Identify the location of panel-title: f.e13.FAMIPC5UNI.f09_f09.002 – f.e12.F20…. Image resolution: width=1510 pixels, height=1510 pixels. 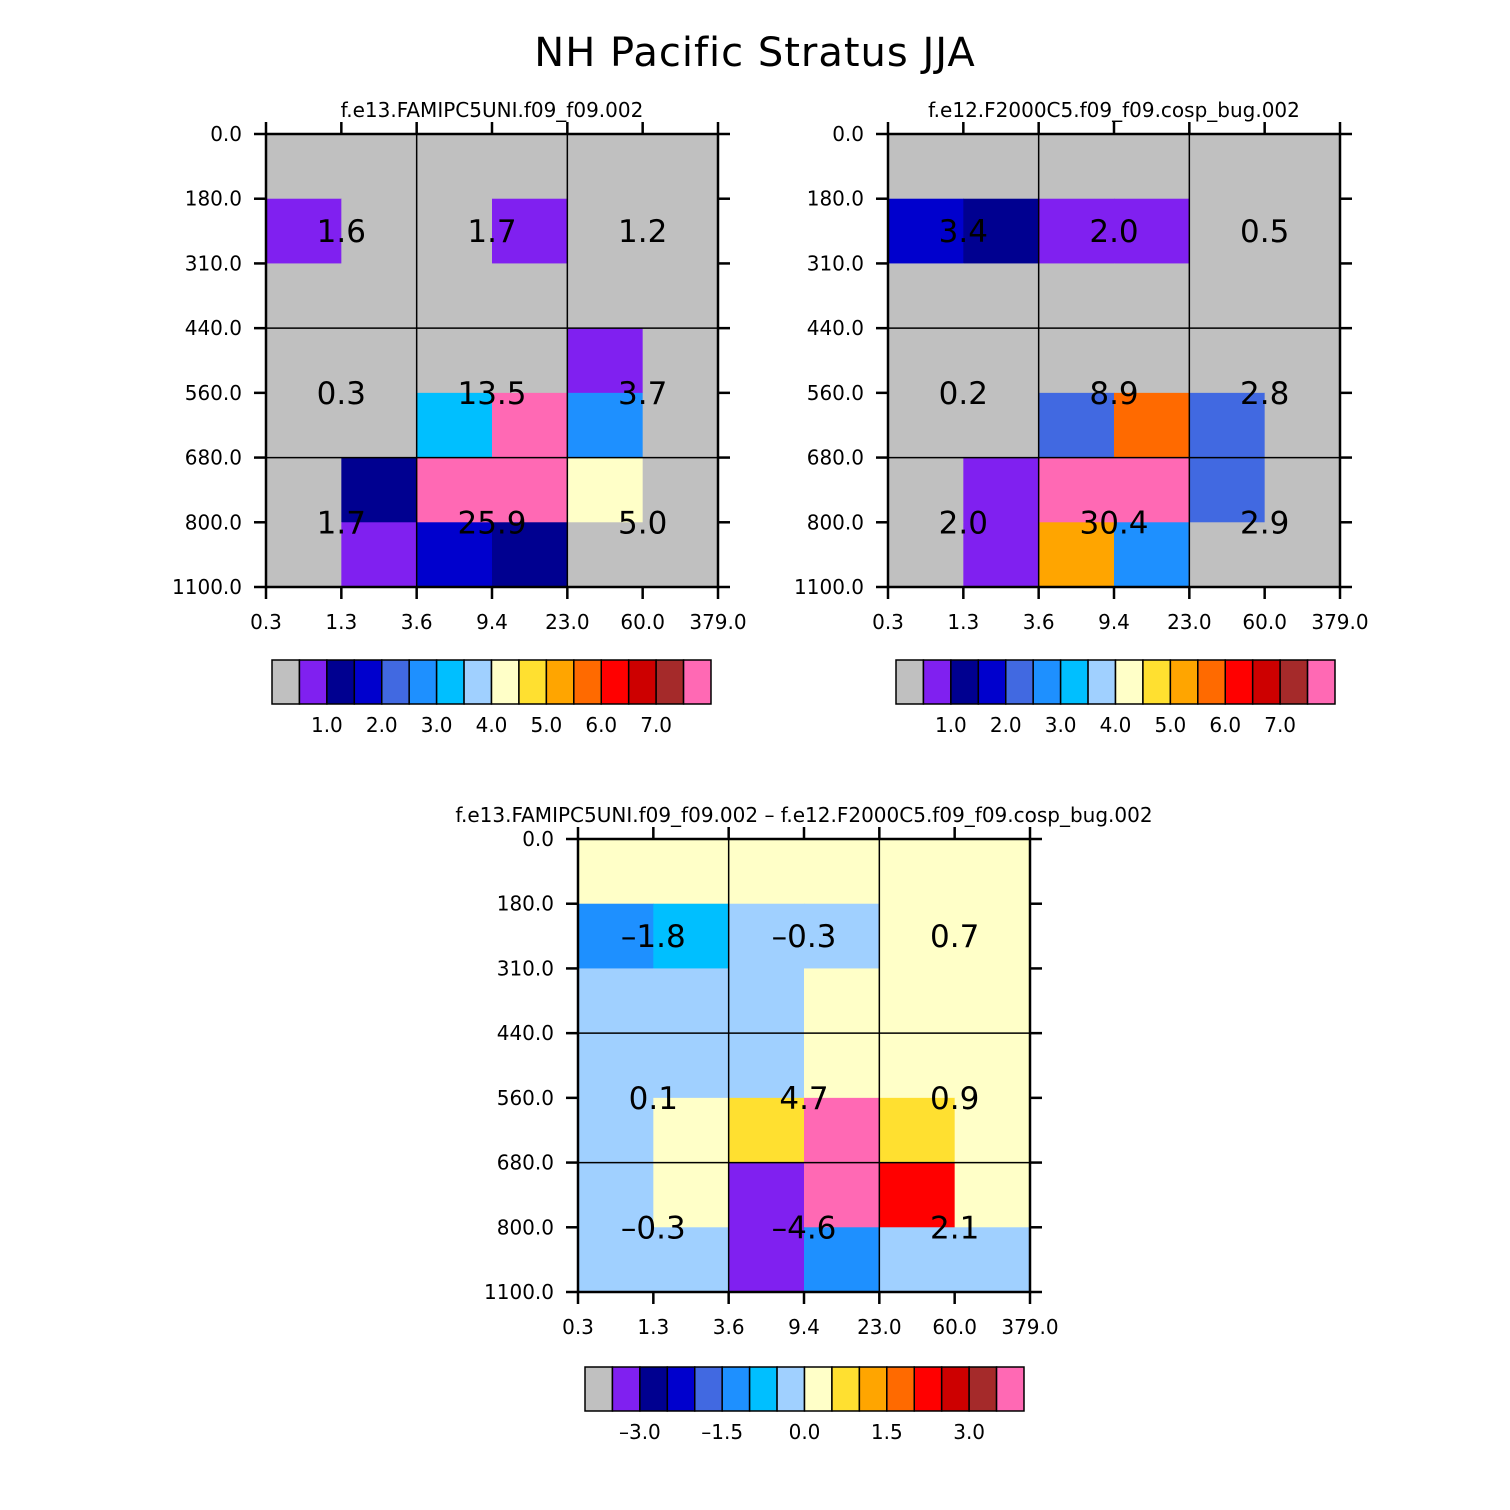
(803, 815).